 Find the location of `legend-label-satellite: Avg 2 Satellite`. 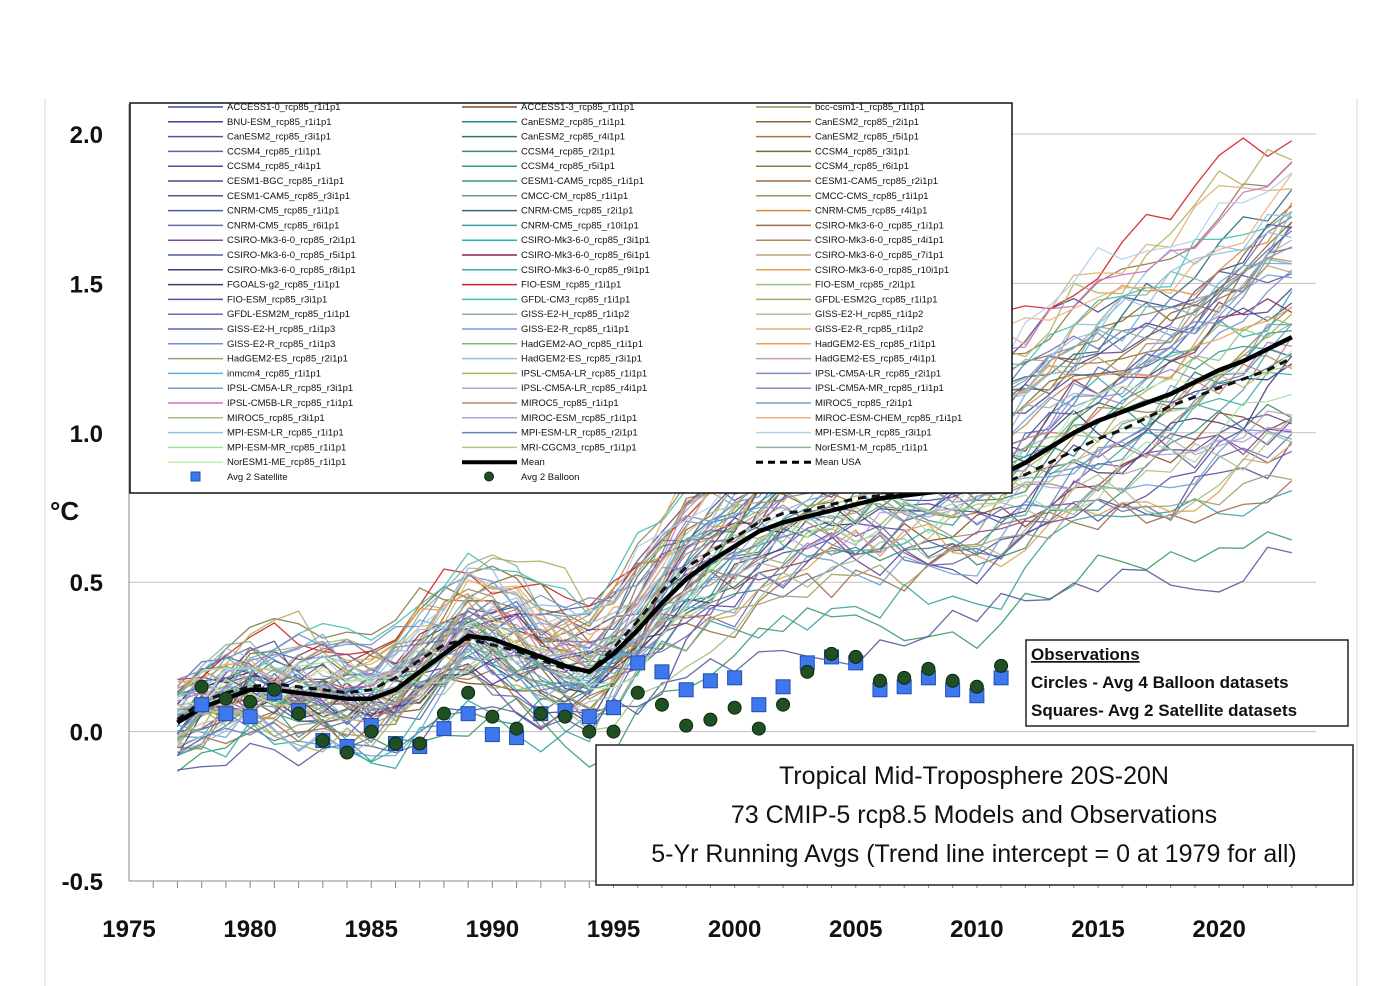

legend-label-satellite: Avg 2 Satellite is located at coordinates (257, 477).